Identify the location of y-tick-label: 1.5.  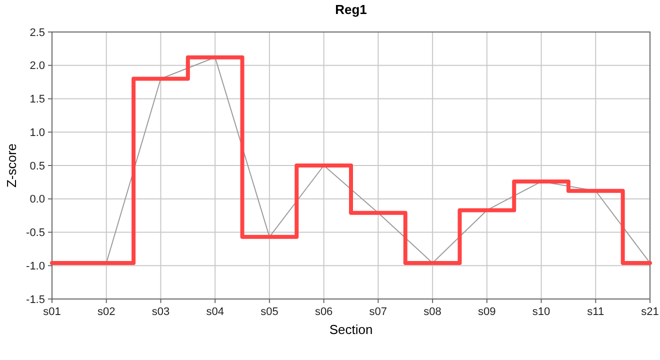
(37, 100).